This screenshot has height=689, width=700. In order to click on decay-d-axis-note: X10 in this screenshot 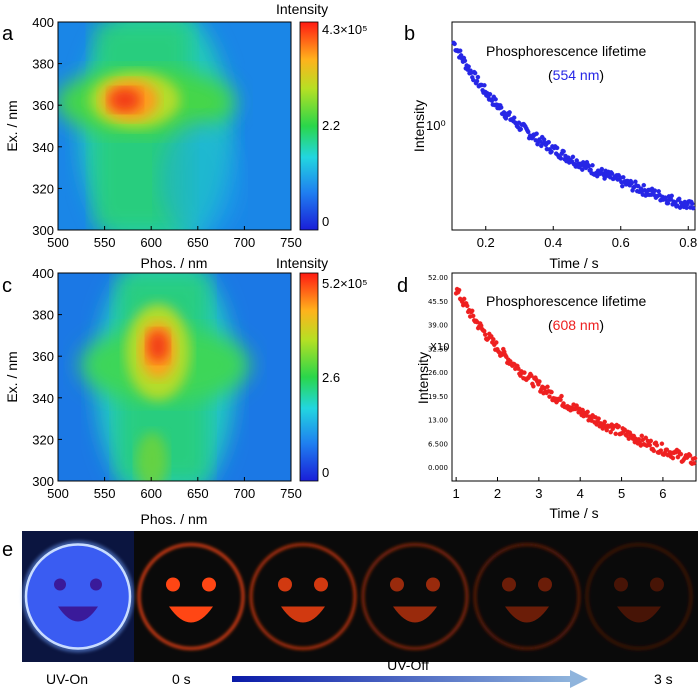, I will do `click(440, 347)`.